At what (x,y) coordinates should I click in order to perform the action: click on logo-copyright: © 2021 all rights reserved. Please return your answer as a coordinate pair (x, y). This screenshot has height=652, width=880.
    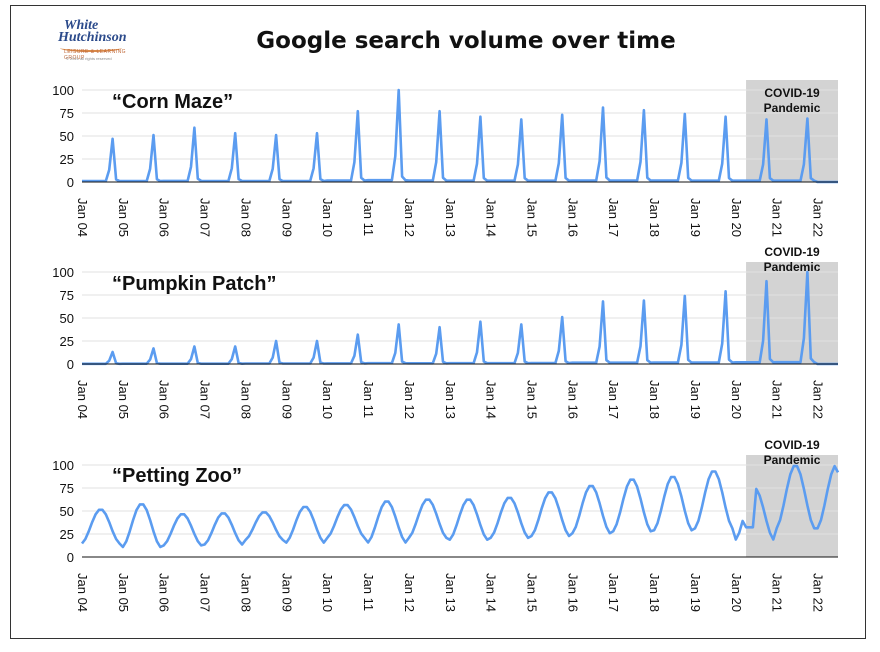
    Looking at the image, I should click on (89, 58).